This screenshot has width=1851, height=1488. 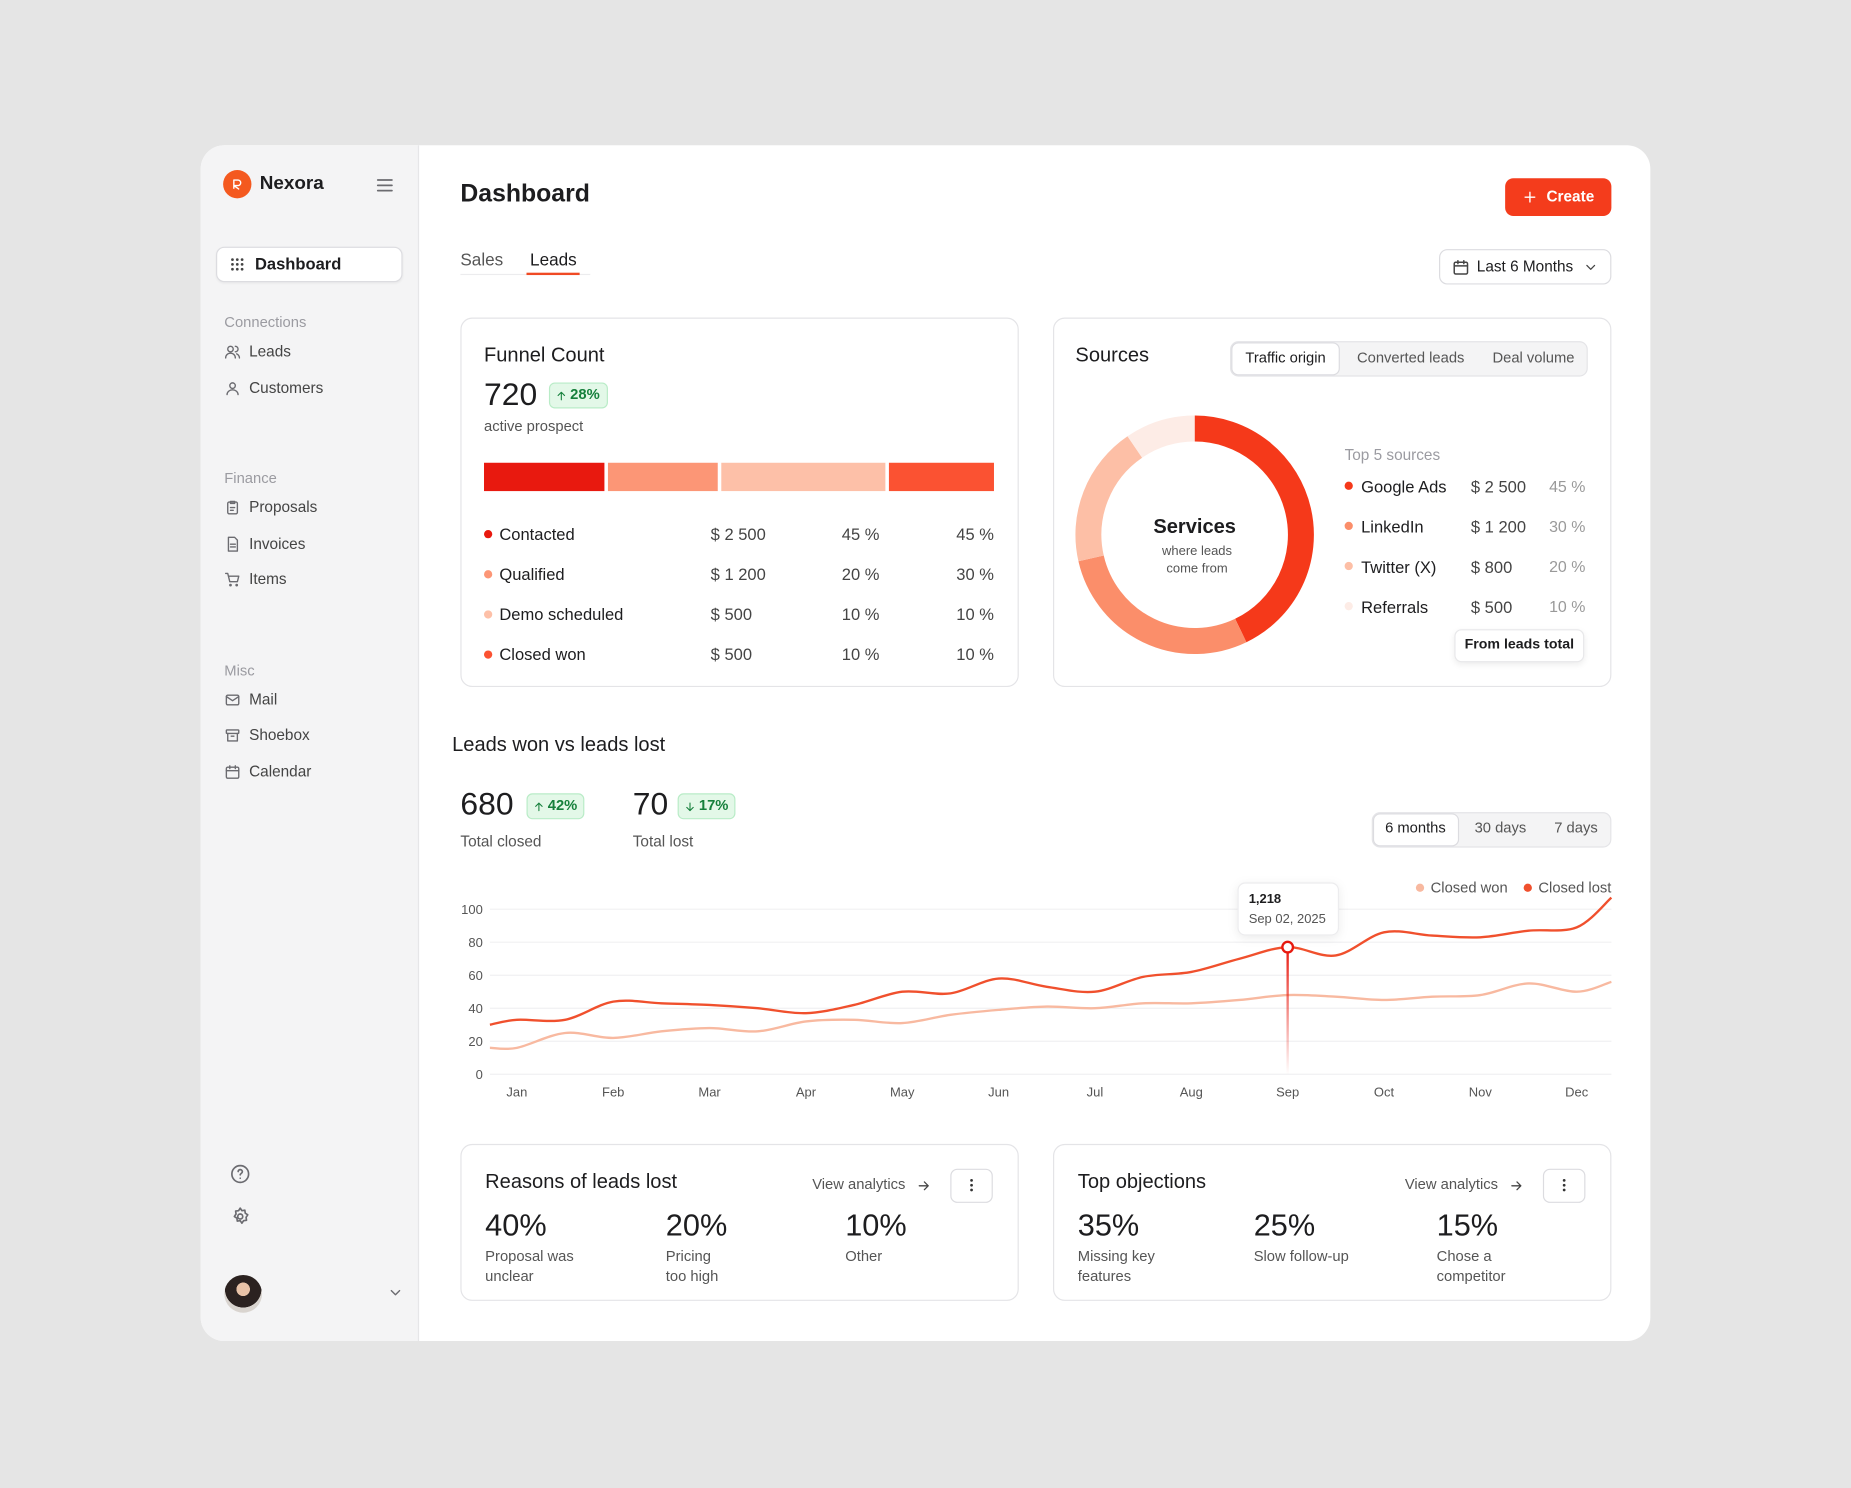 I want to click on nav-item: Shoebox, so click(x=279, y=734).